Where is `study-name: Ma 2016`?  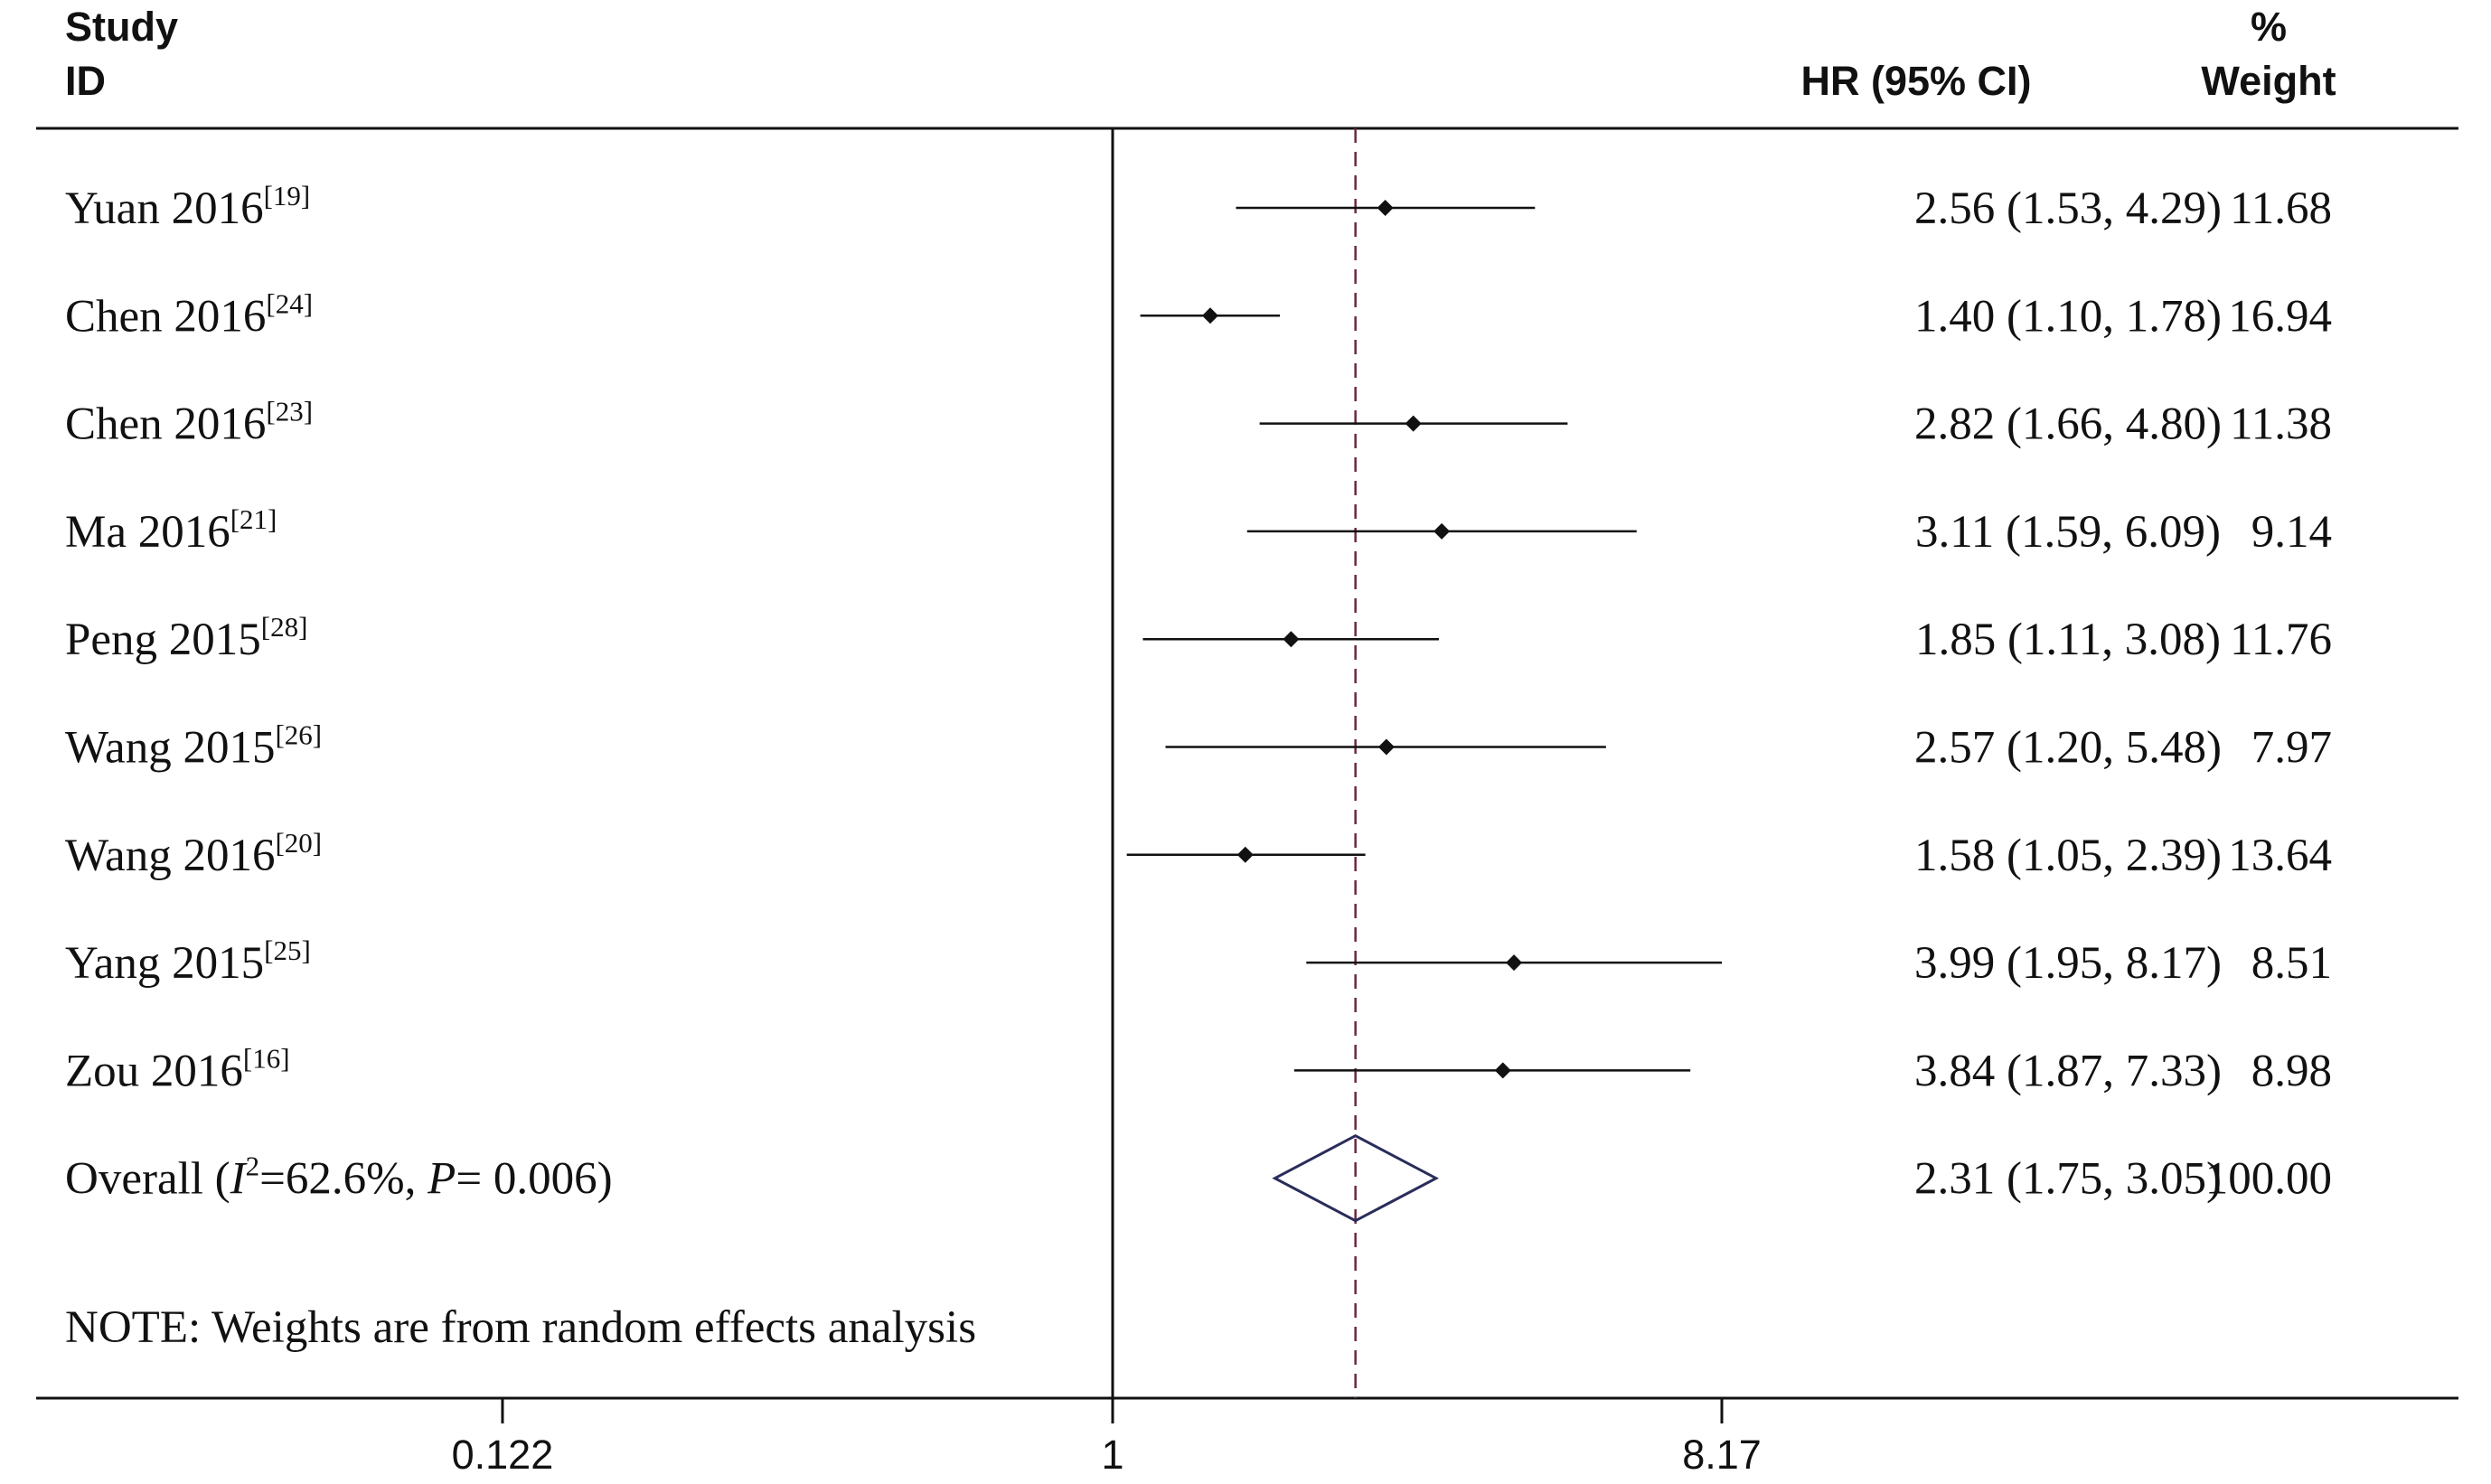 study-name: Ma 2016 is located at coordinates (147, 532).